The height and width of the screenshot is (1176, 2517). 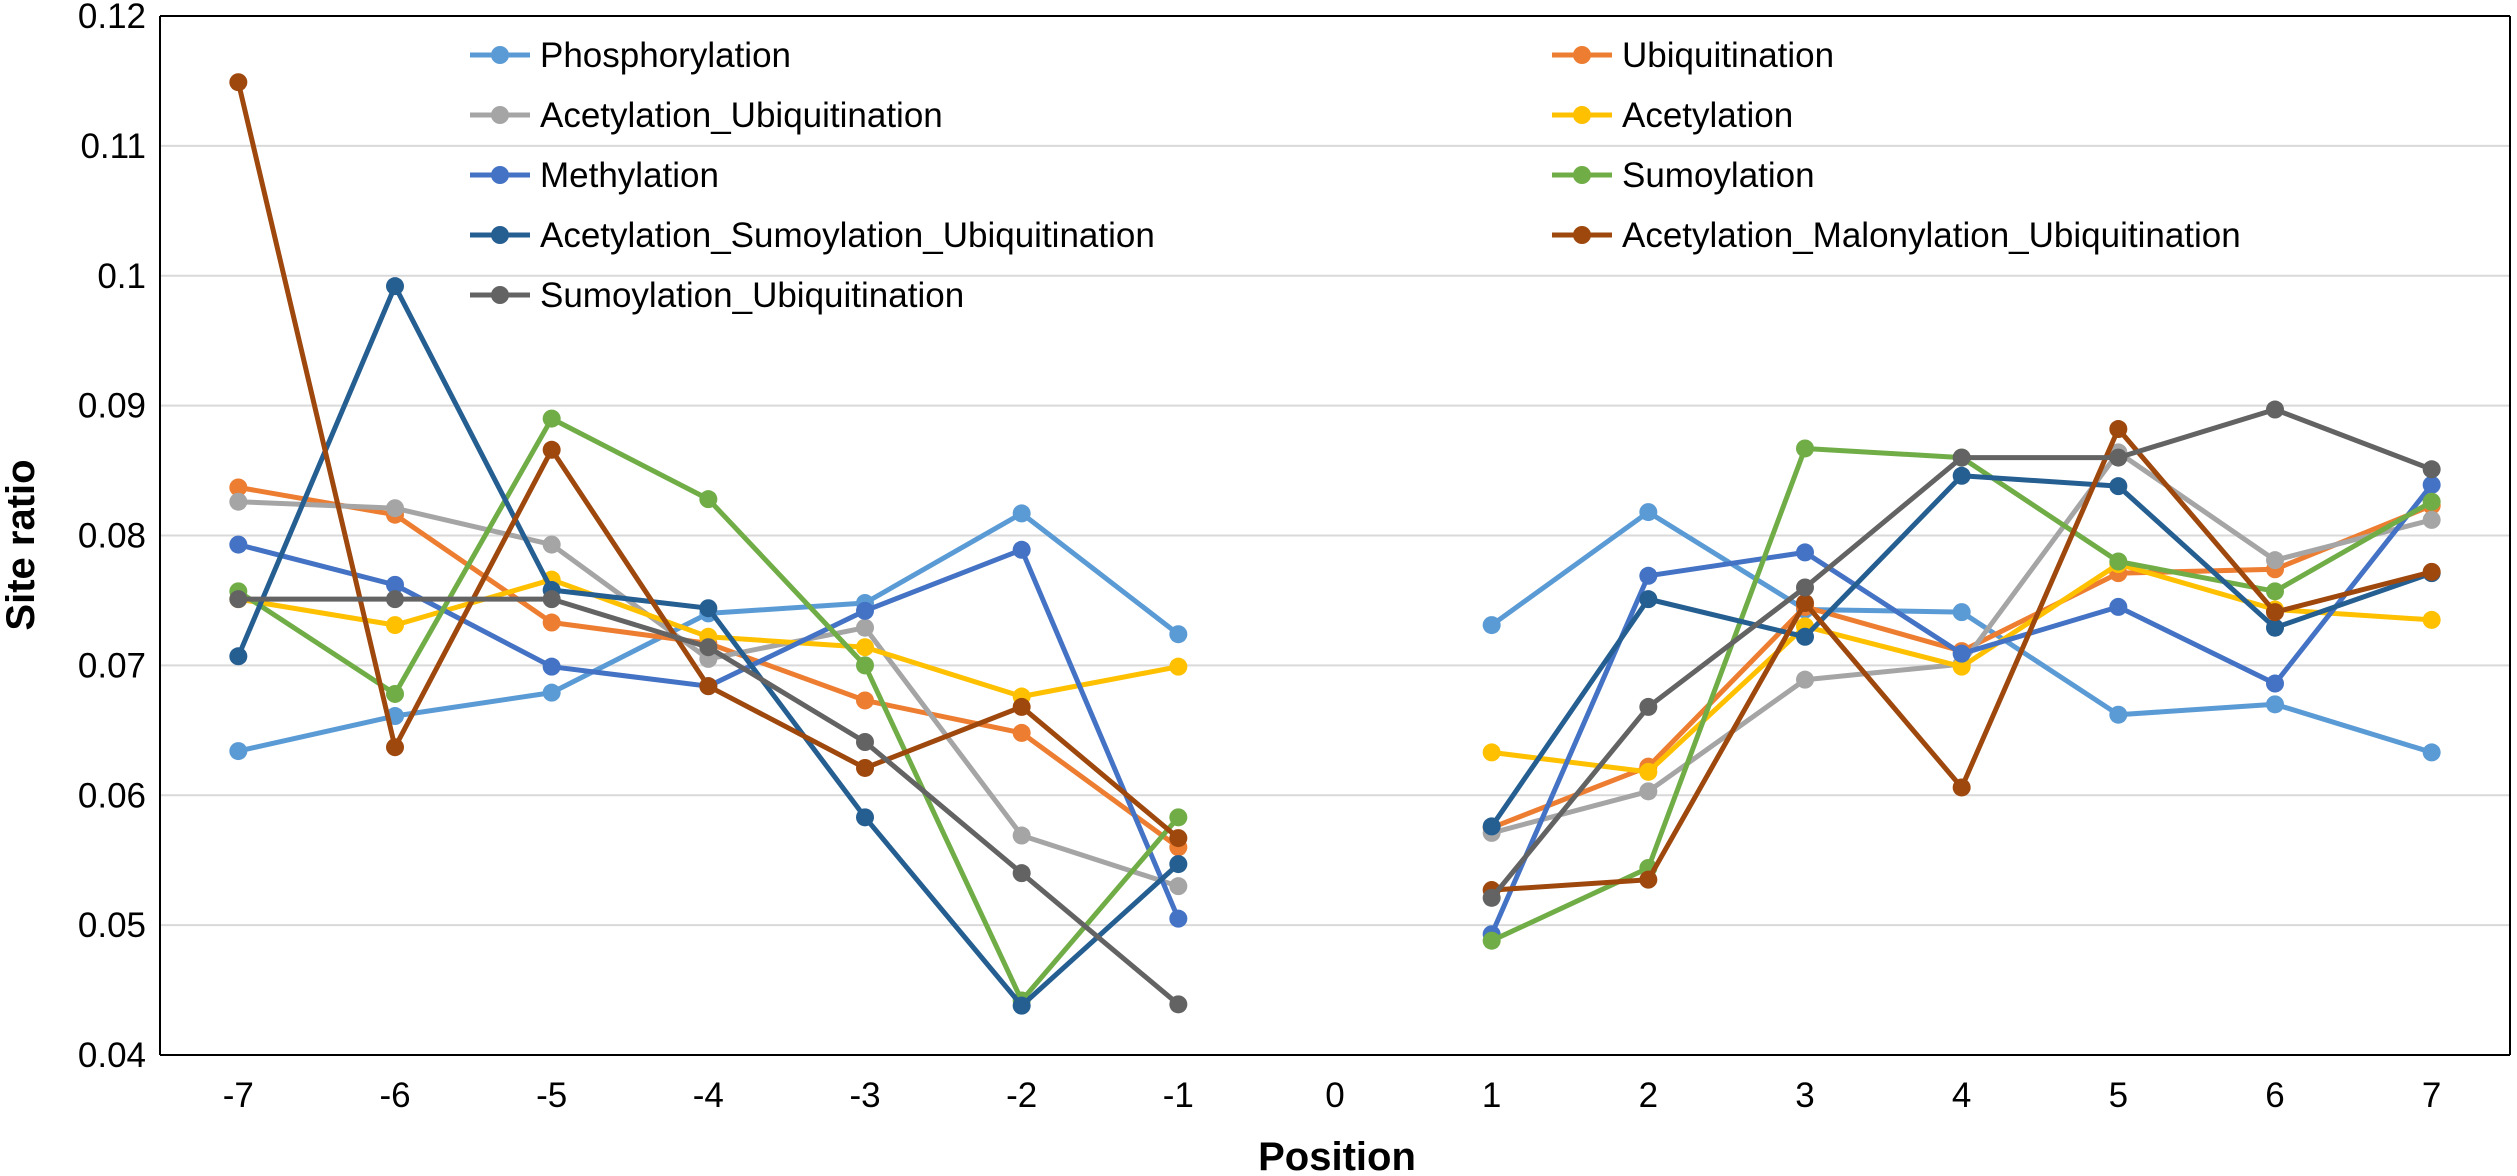 I want to click on y-tick-label: 0.09, so click(x=112, y=406).